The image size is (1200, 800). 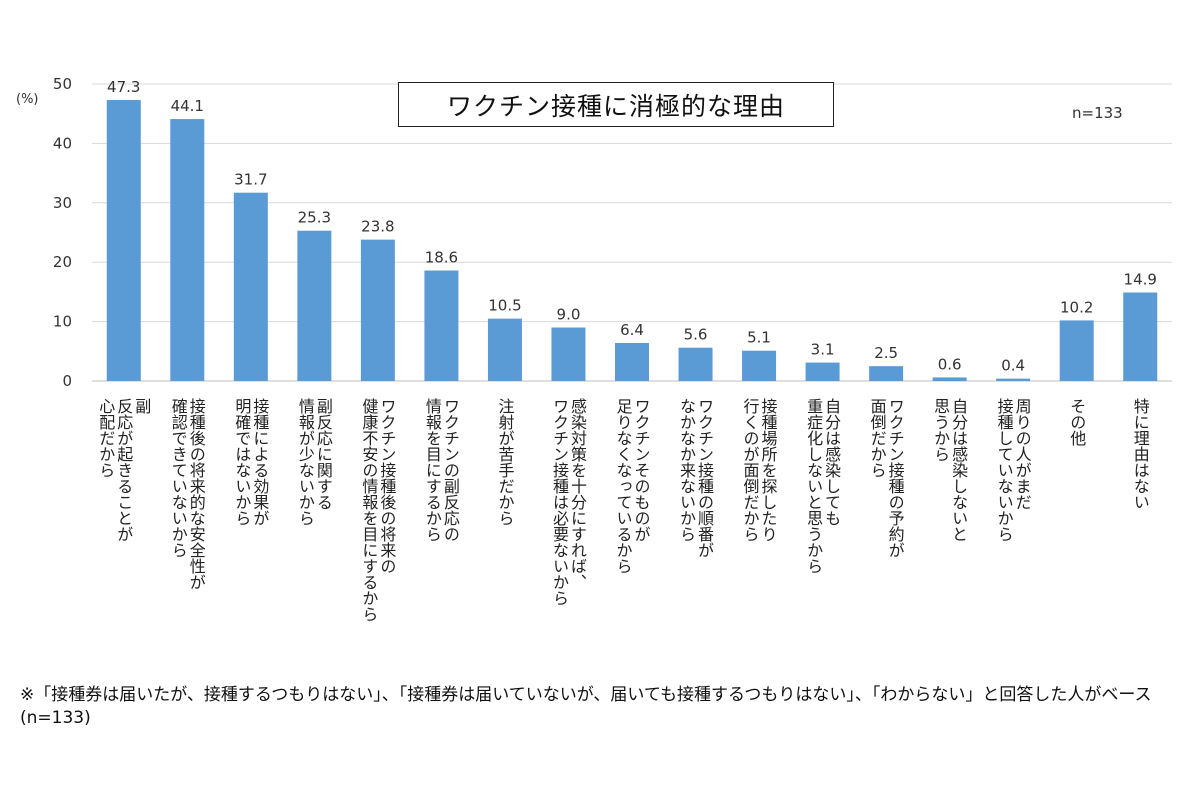 What do you see at coordinates (386, 486) in the screenshot?
I see `category-label-line: ワクチン接種後の将来の` at bounding box center [386, 486].